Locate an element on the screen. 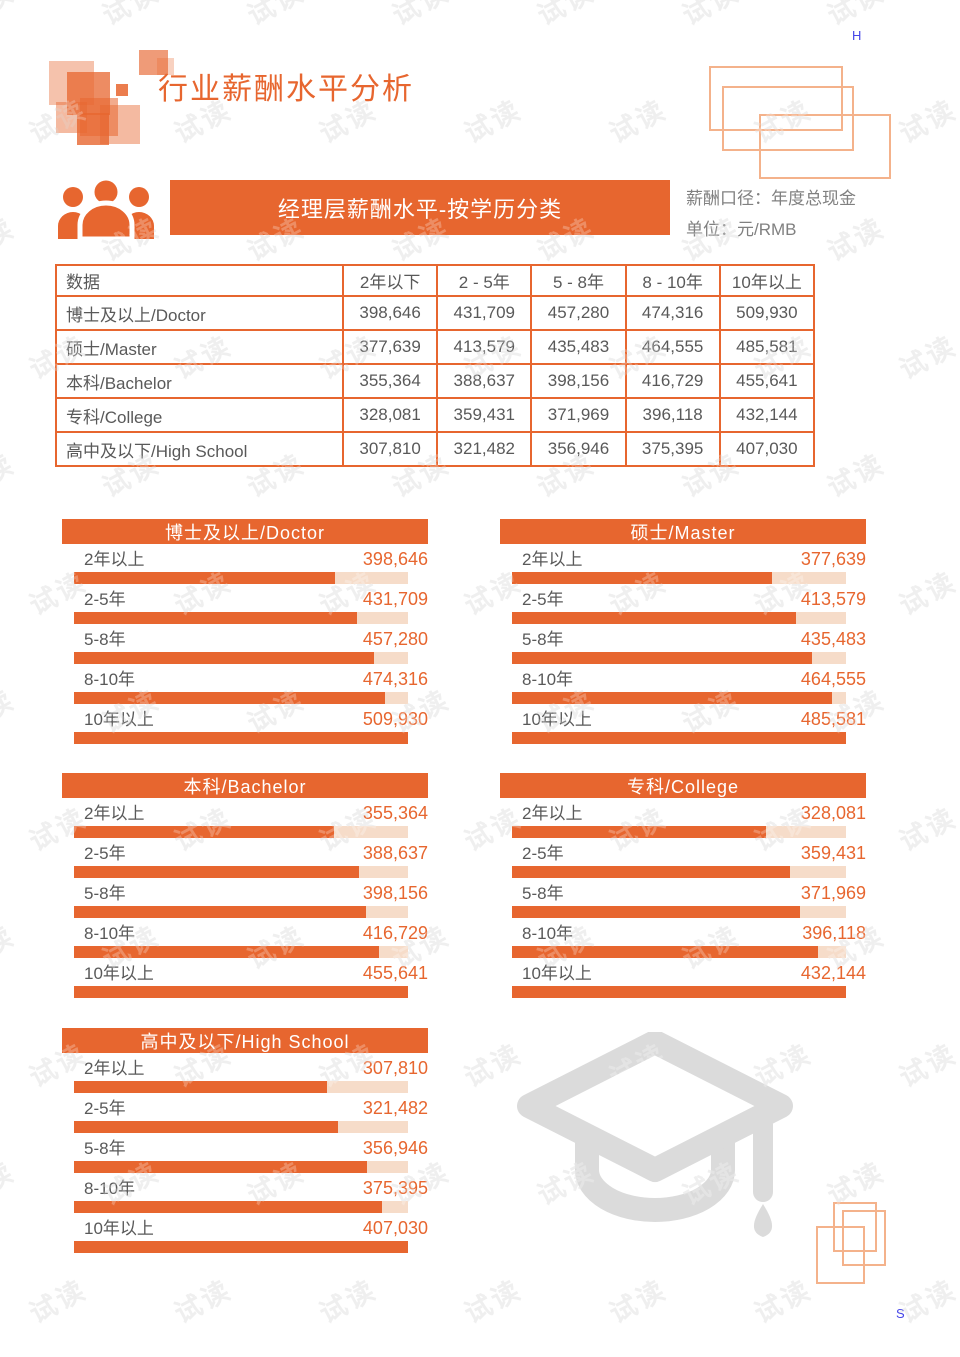 The width and height of the screenshot is (960, 1357). unit-note: 单位：元/RMB is located at coordinates (741, 229).